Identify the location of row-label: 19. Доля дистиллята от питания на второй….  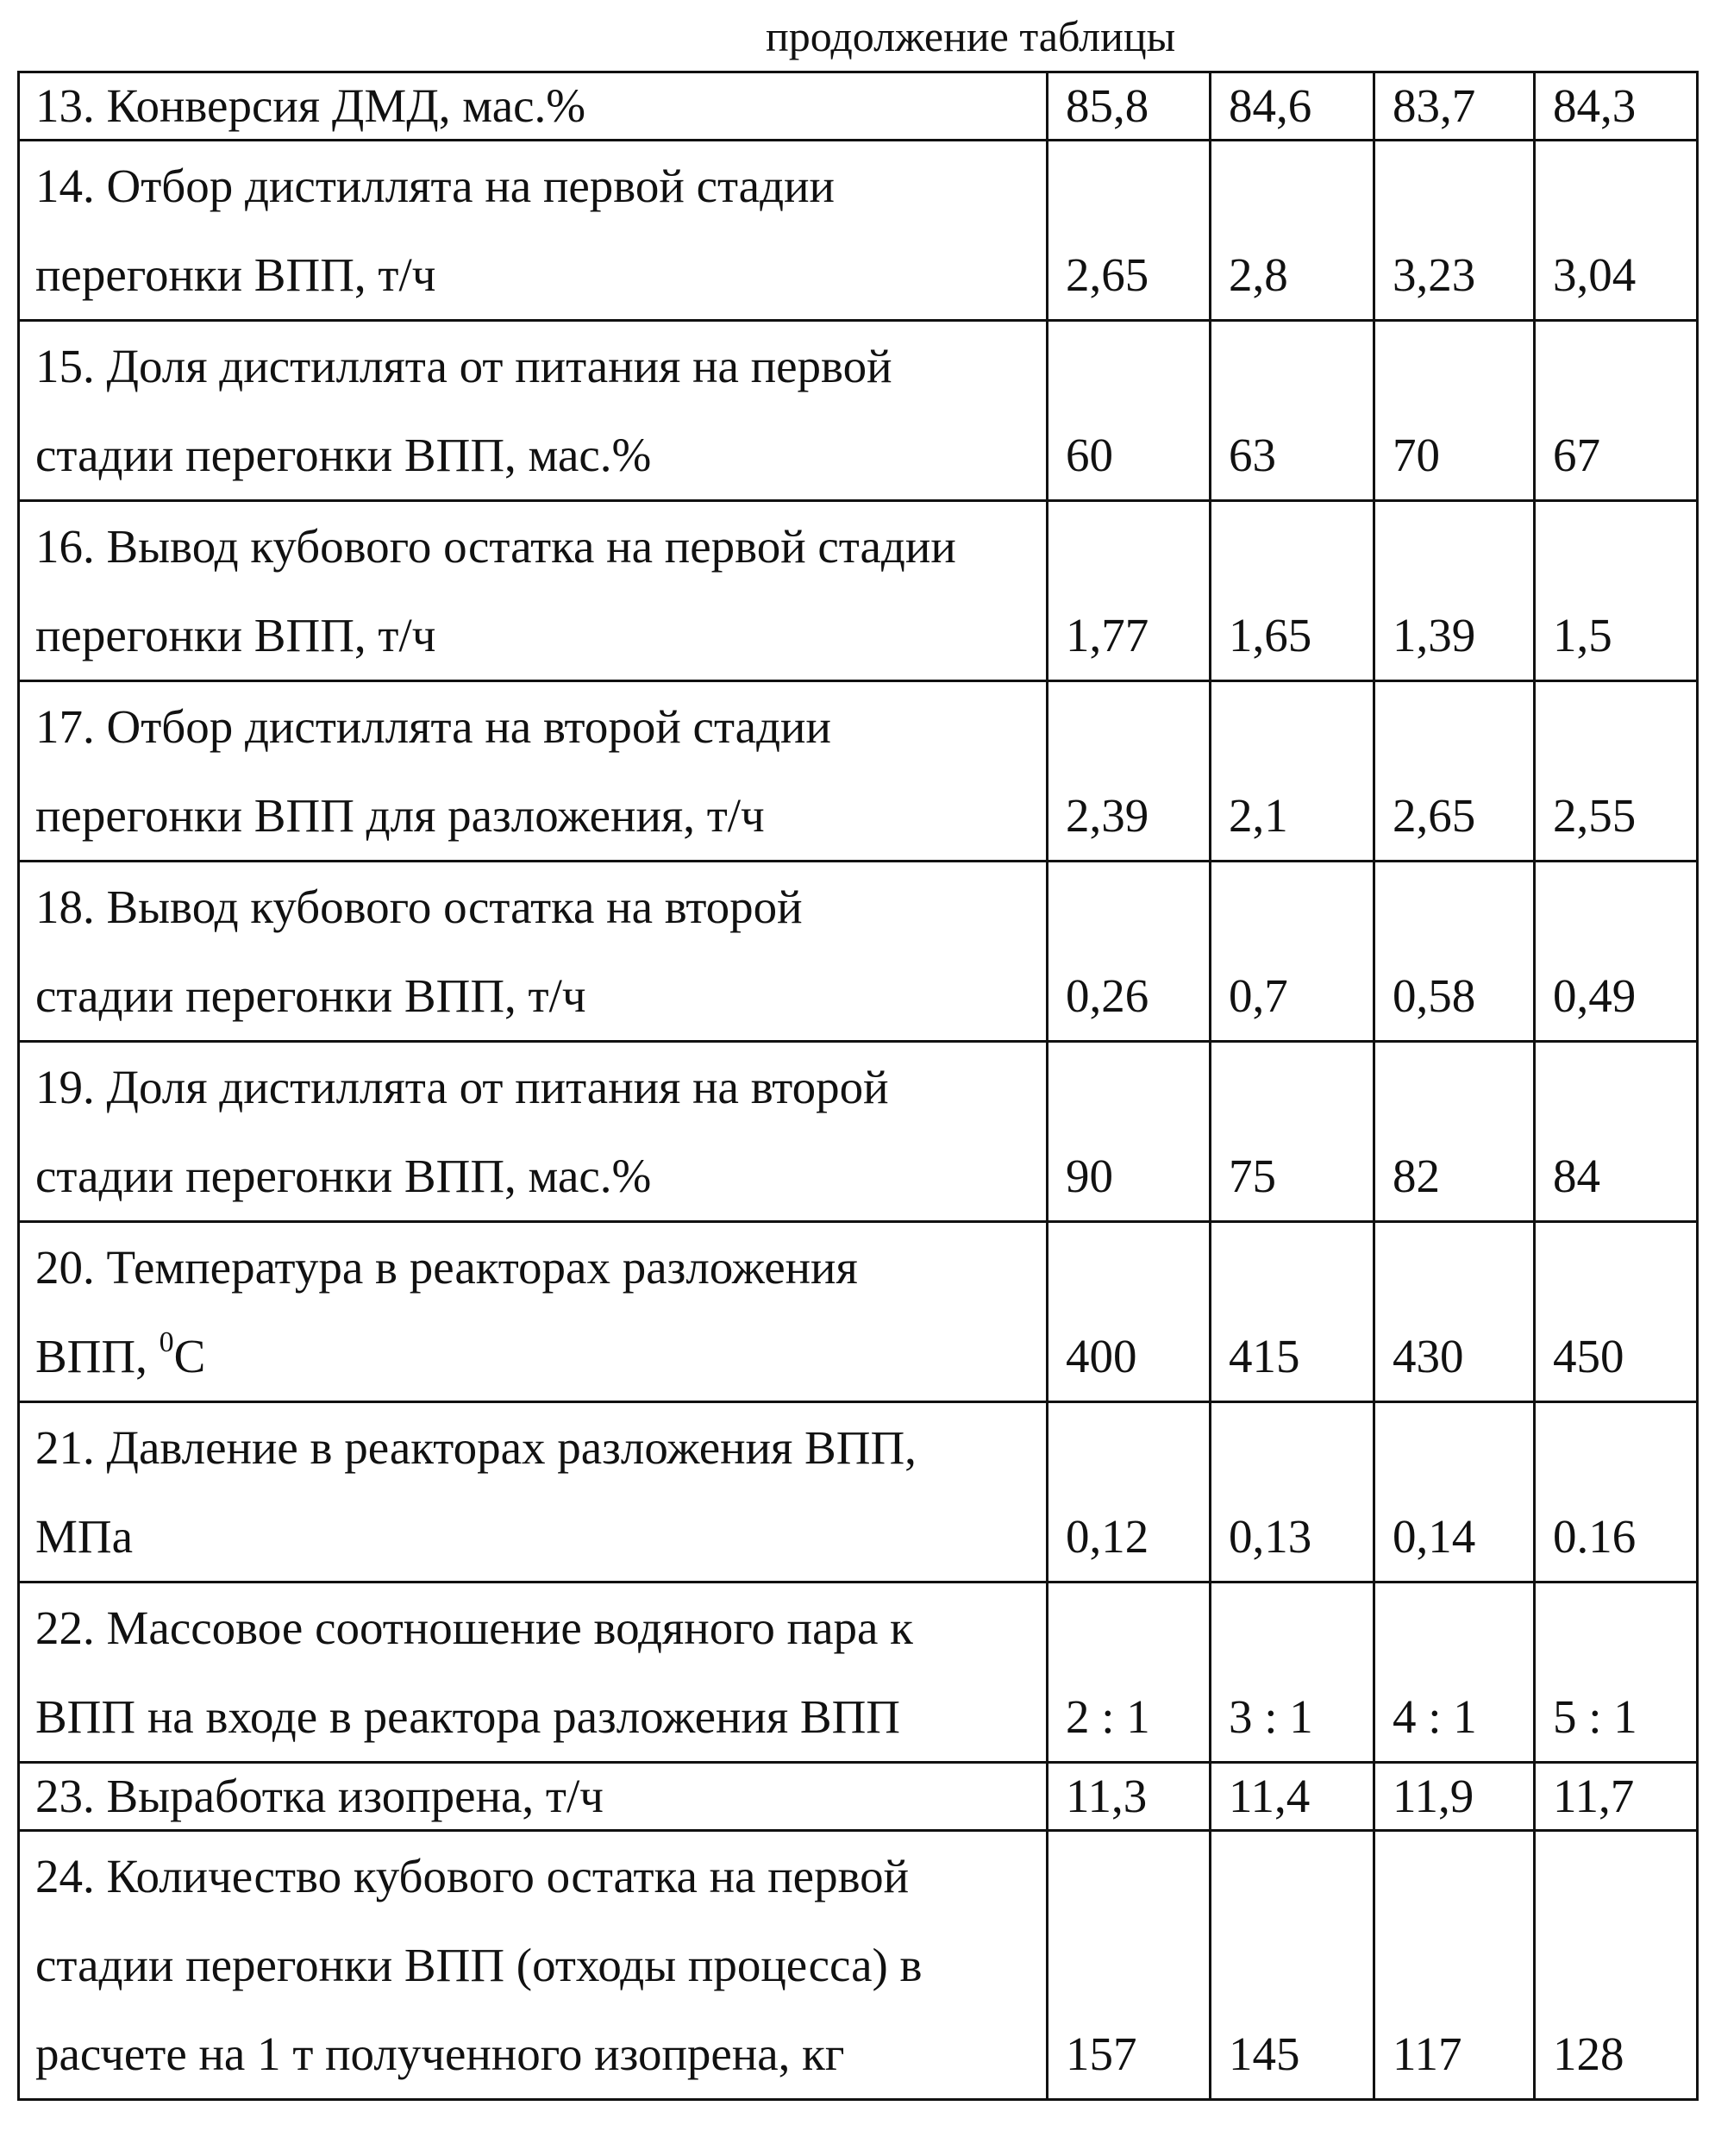
(534, 1132).